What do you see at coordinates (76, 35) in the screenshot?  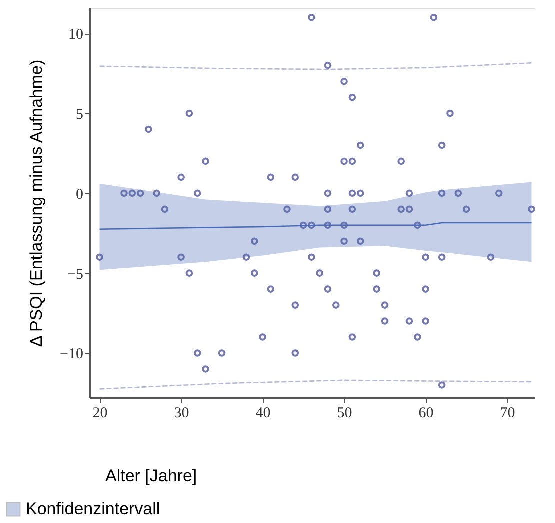 I see `y-tick-label: 10` at bounding box center [76, 35].